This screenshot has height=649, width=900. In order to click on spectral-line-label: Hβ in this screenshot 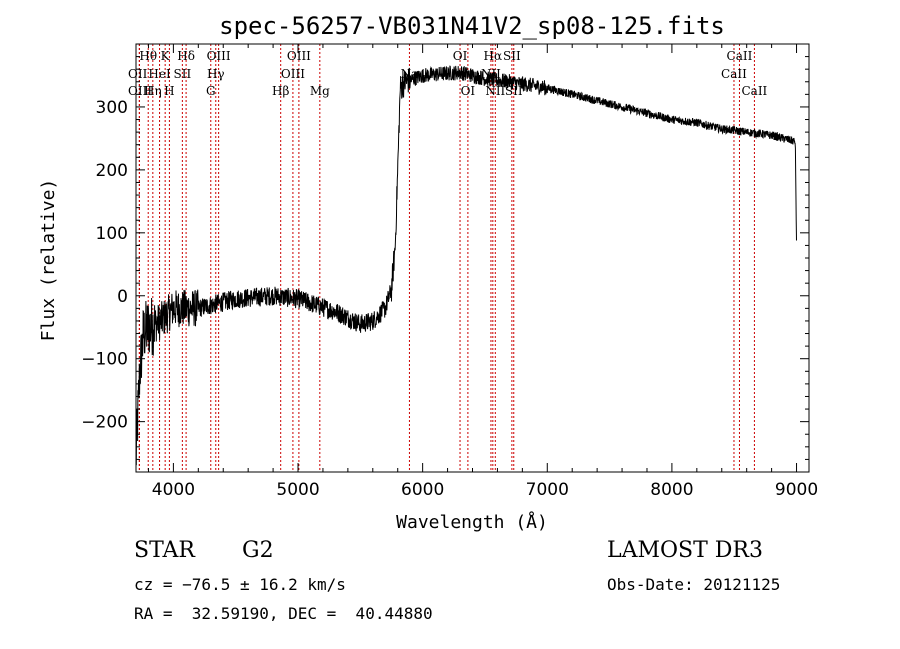, I will do `click(280, 91)`.